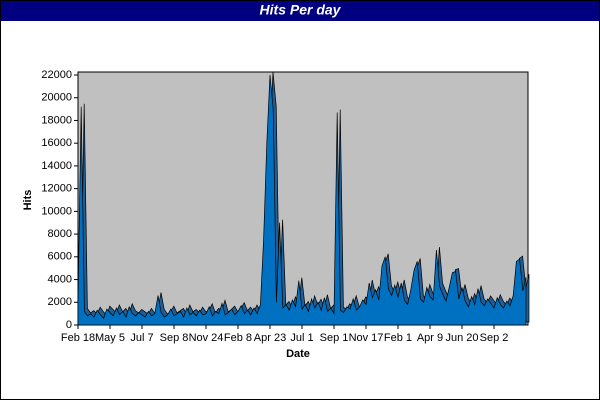  Describe the element at coordinates (56, 143) in the screenshot. I see `y-tick-label: 16000` at that location.